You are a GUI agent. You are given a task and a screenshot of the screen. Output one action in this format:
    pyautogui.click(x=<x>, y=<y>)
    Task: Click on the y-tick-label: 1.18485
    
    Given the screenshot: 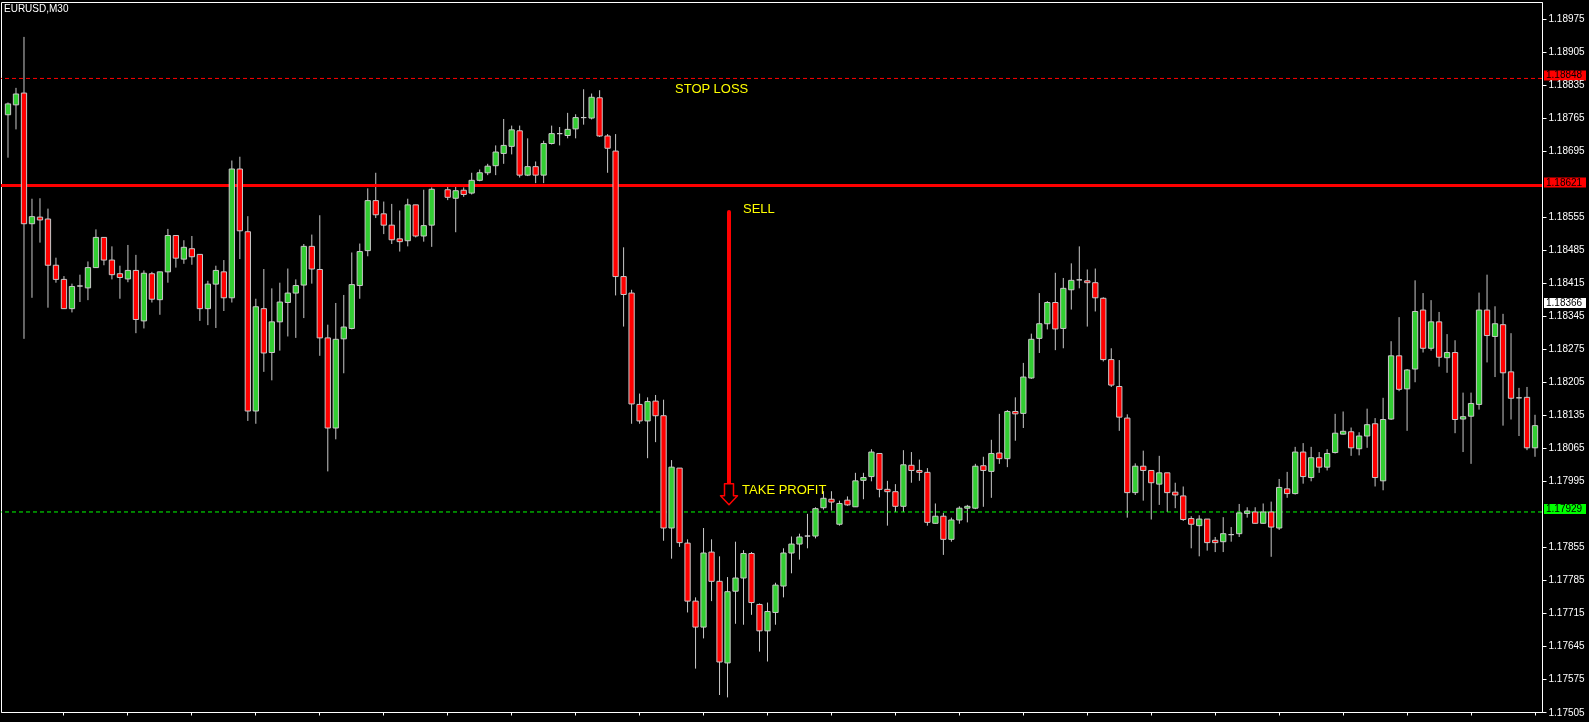 What is the action you would take?
    pyautogui.click(x=1567, y=250)
    